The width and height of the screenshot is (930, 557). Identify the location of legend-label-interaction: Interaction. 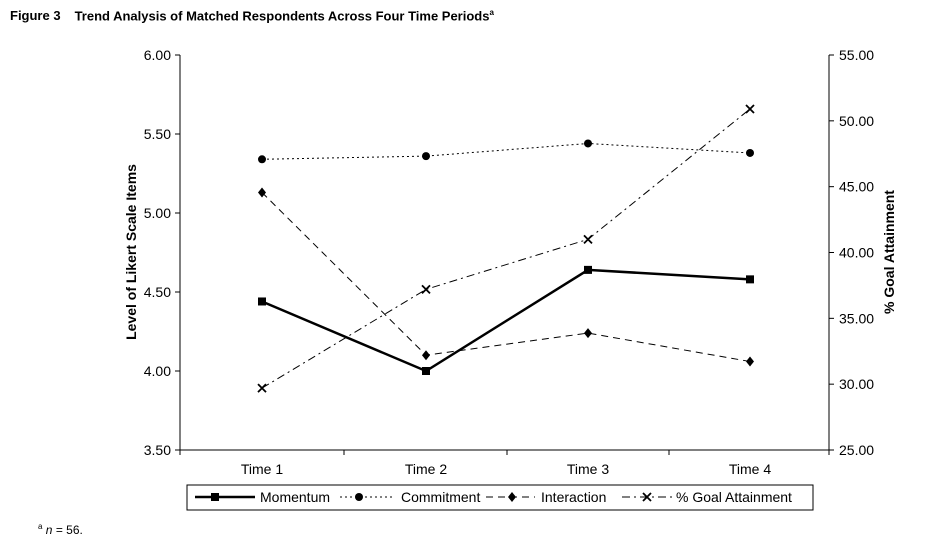
(573, 497).